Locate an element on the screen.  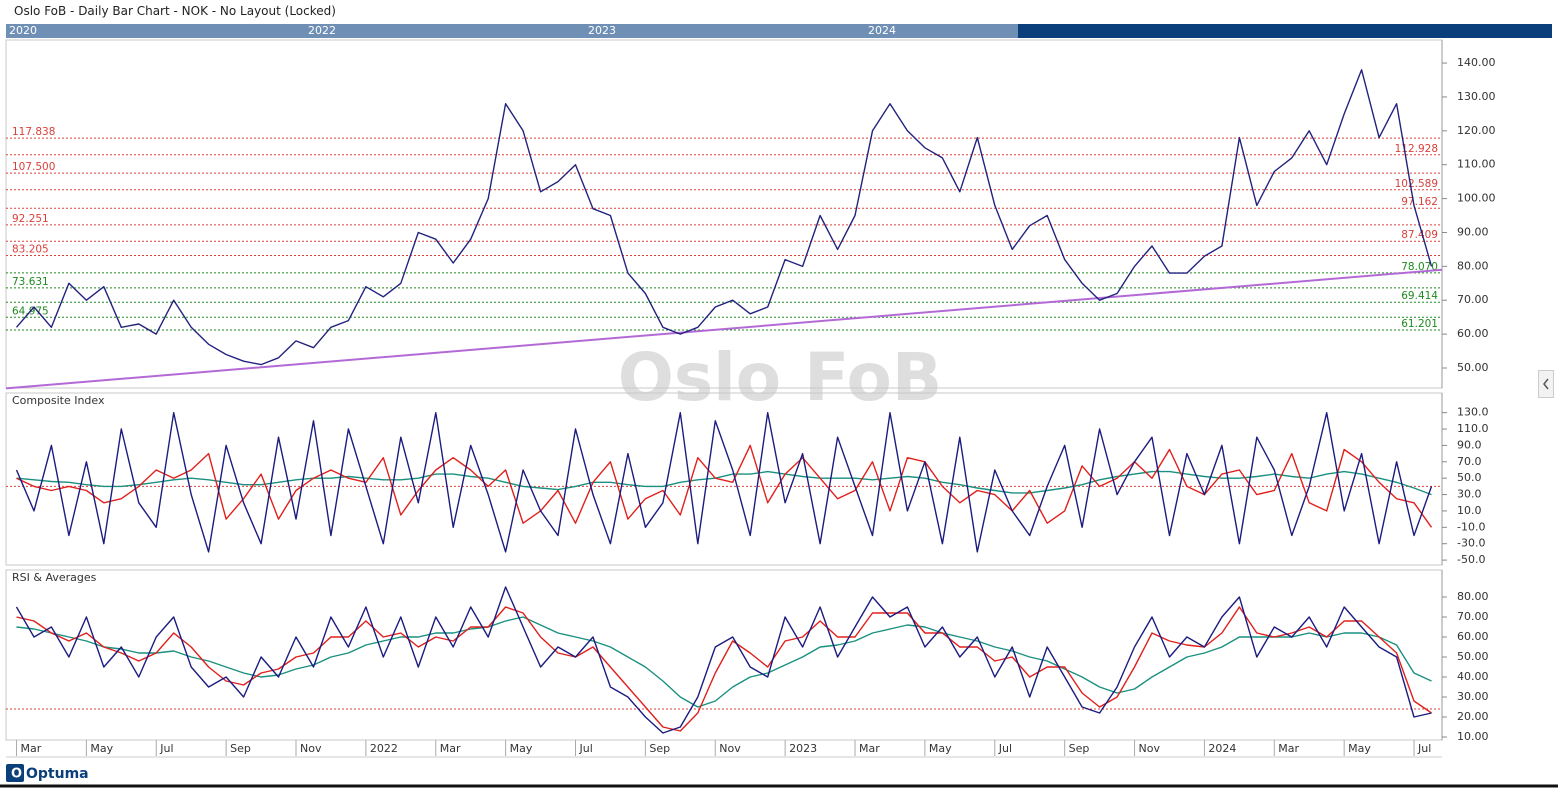
navigator-label: 2020 is located at coordinates (23, 30).